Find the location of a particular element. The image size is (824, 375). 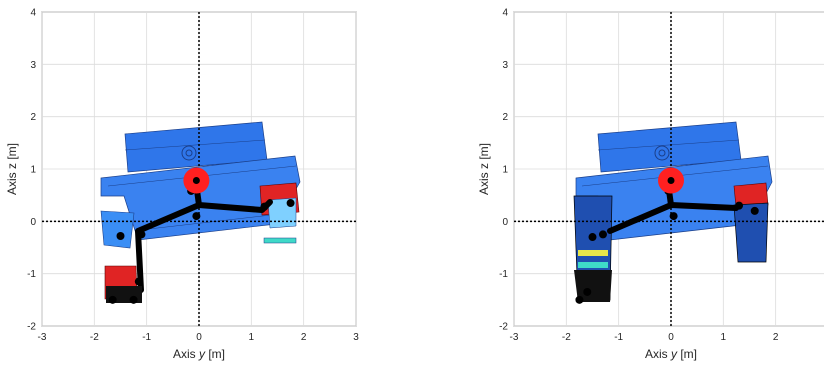

left-side-box is located at coordinates (117, 229).